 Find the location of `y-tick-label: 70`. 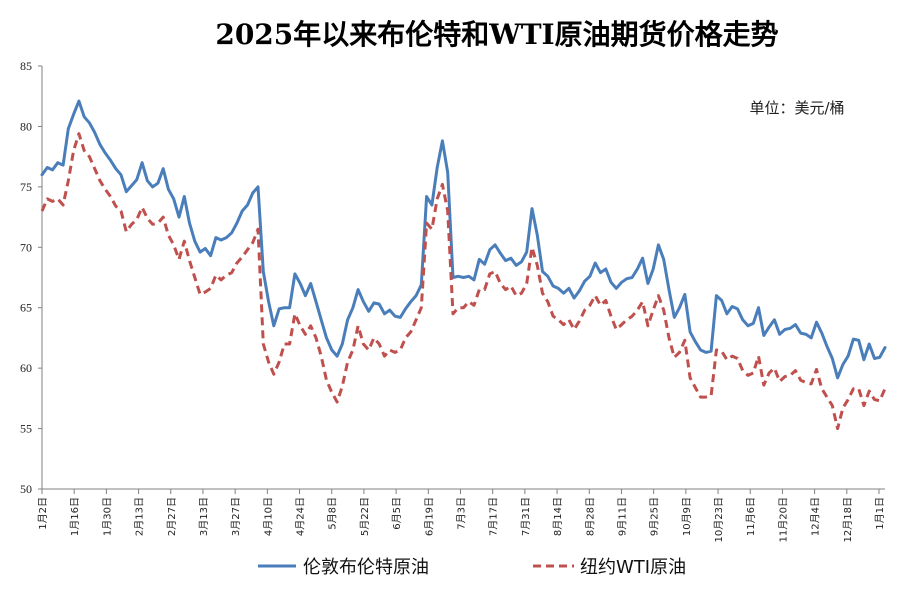

y-tick-label: 70 is located at coordinates (26, 247).